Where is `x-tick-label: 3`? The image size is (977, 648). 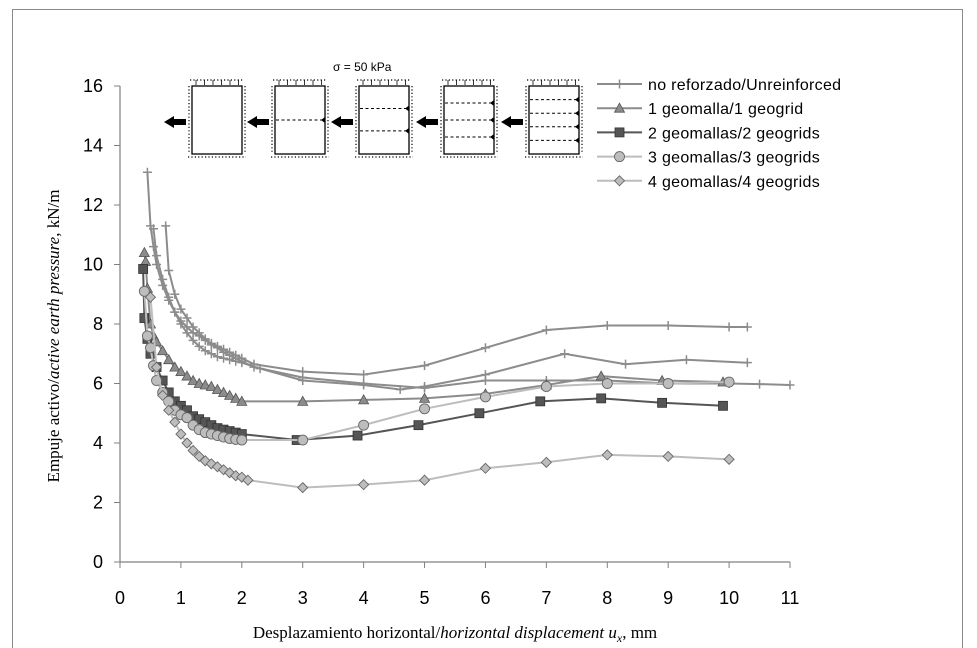 x-tick-label: 3 is located at coordinates (303, 598).